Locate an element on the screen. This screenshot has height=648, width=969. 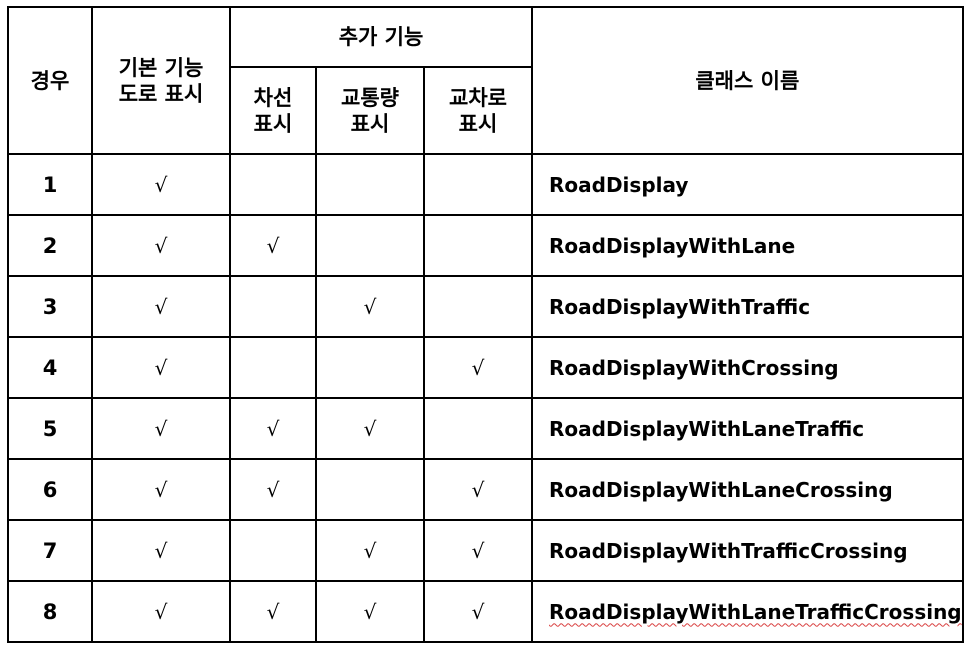
table-row: 5 √ √ √ RoadDisplayWithLaneTraffic is located at coordinates (485, 428).